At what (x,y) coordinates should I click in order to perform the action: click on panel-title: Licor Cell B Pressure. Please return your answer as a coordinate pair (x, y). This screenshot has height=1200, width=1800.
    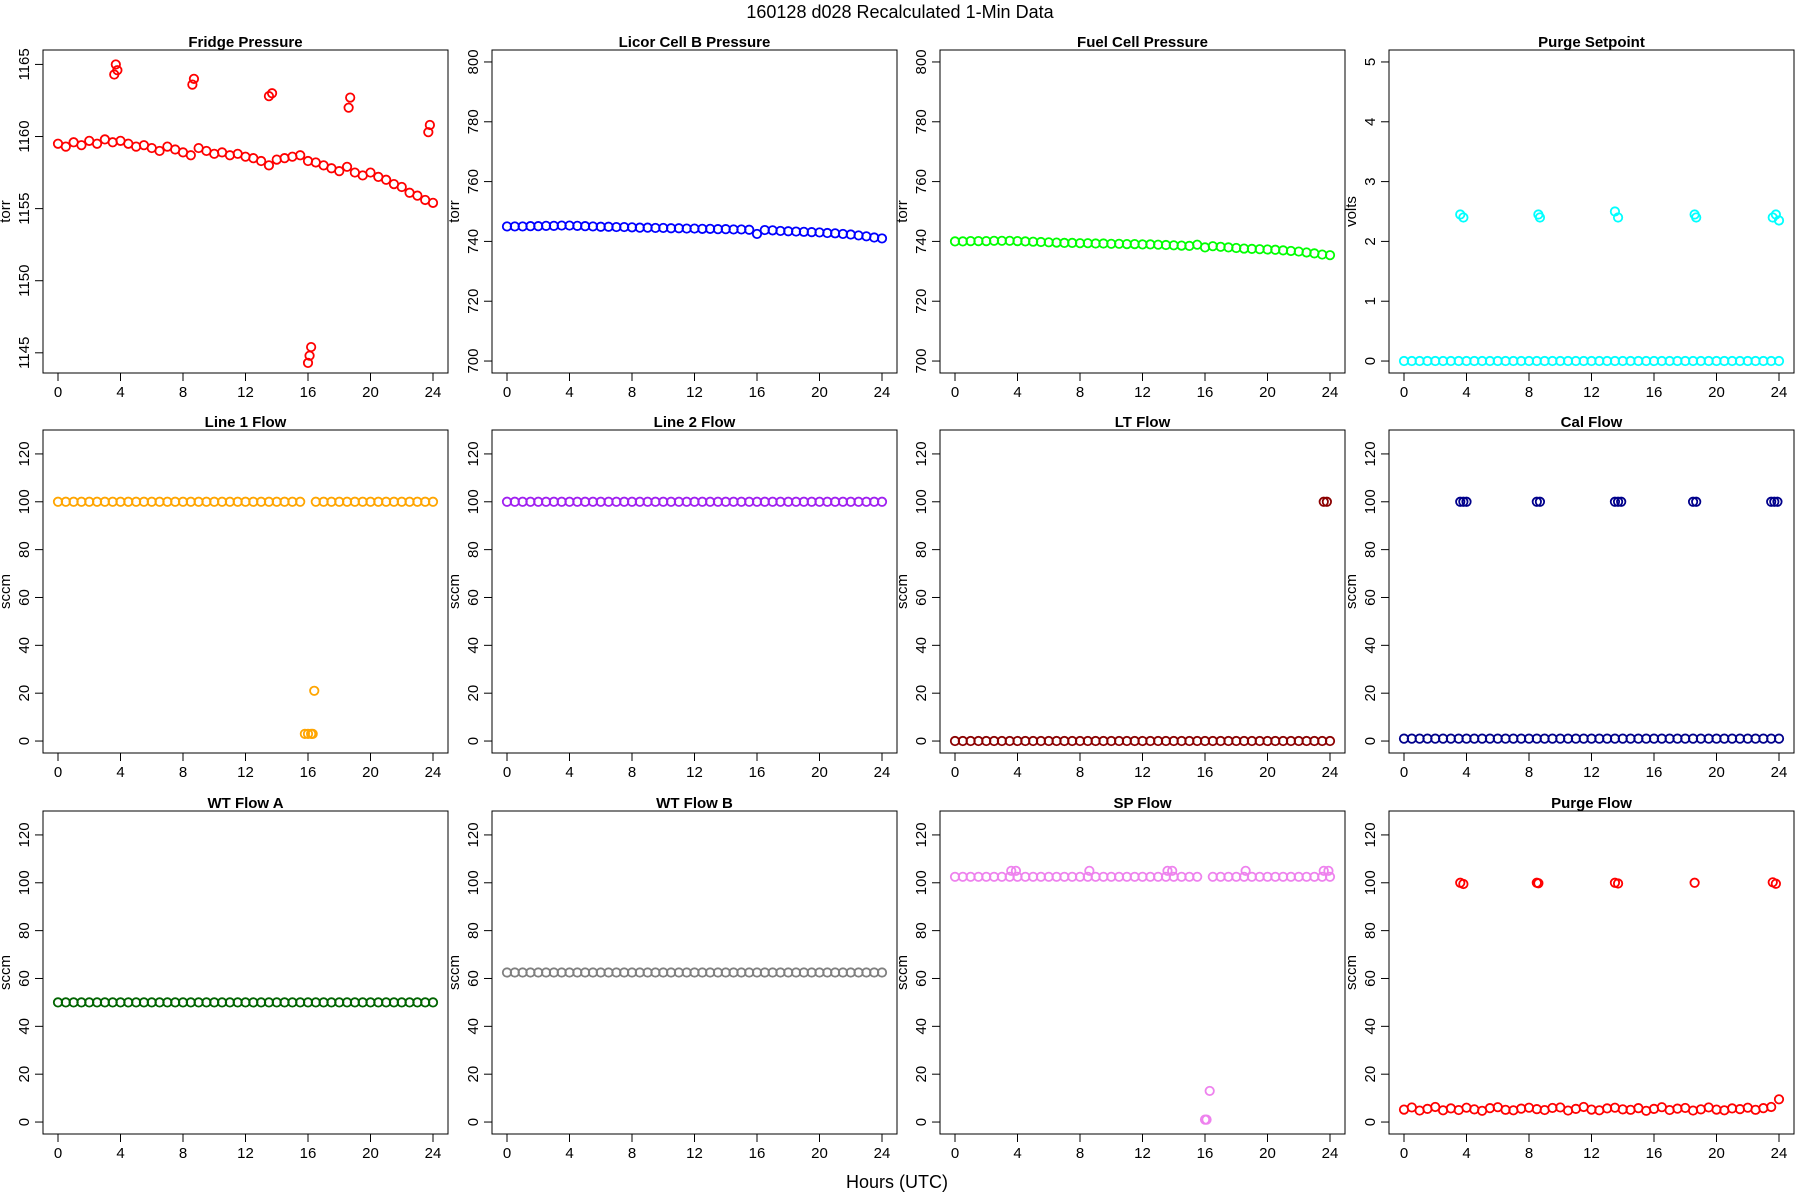
    Looking at the image, I should click on (695, 42).